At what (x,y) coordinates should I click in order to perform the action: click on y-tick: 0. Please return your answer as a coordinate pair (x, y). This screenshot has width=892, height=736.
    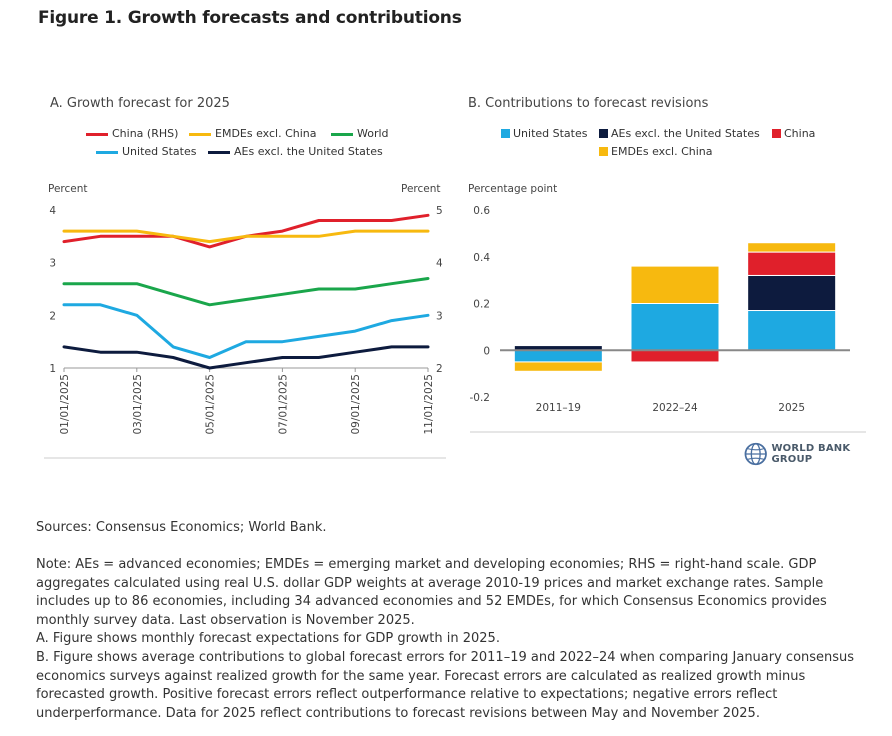
    Looking at the image, I should click on (486, 351).